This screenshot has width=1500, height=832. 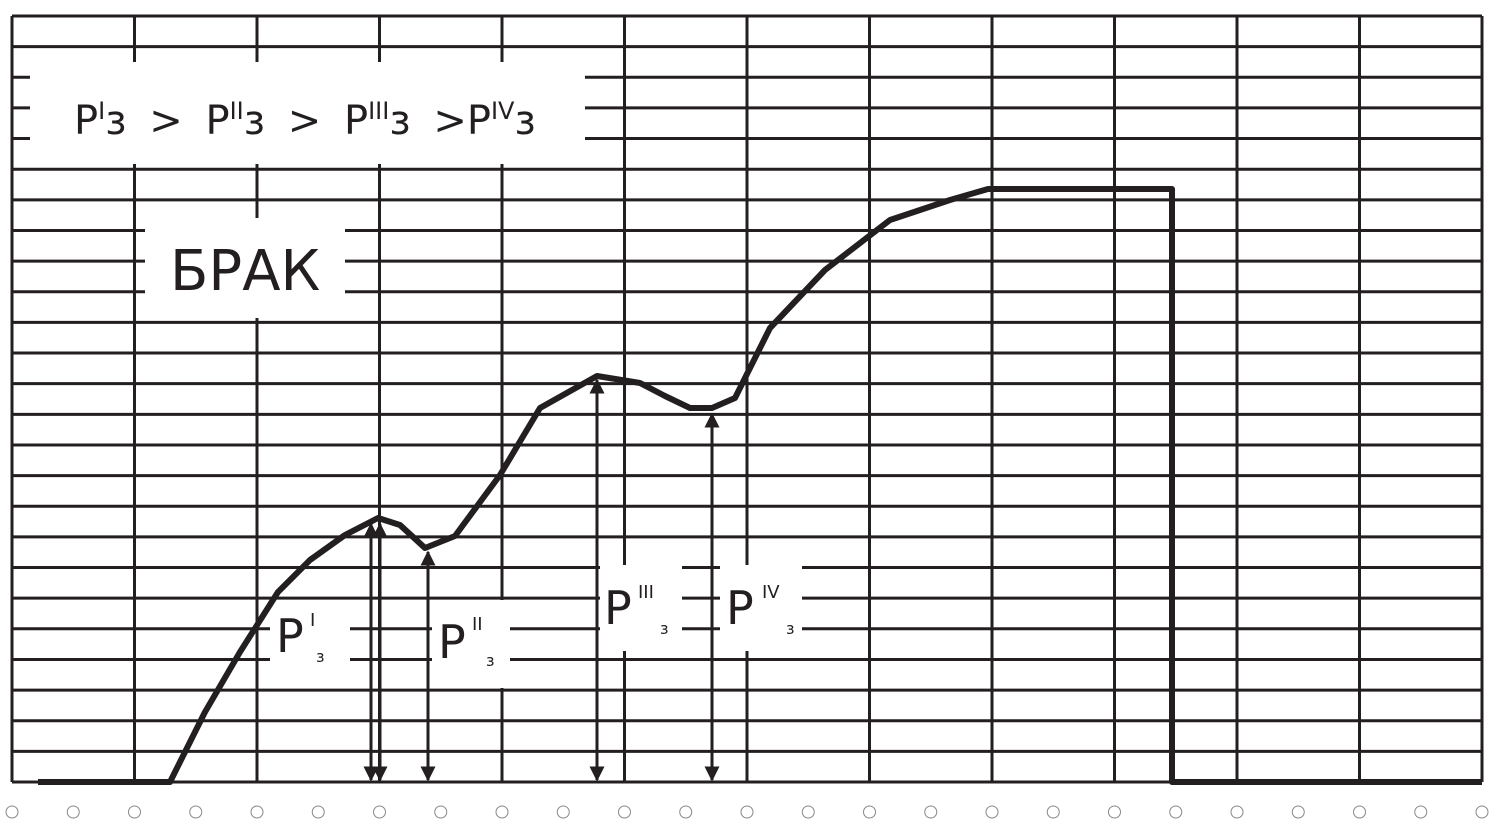 I want to click on reject-label: БРАК, so click(x=245, y=271).